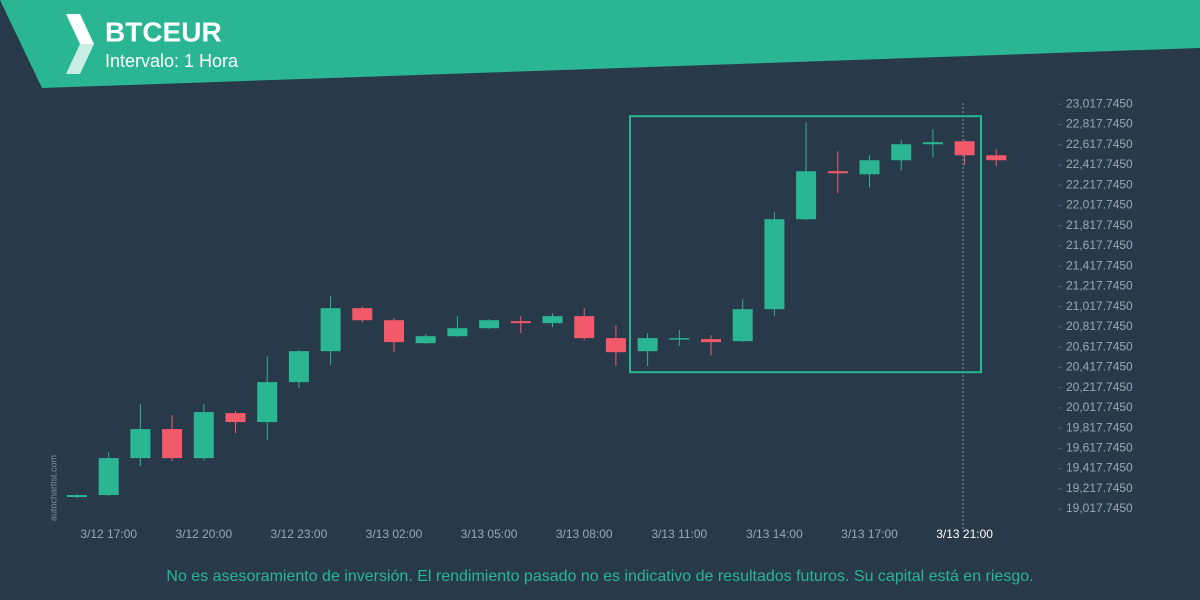  I want to click on y-tick-label: 19,217.7450, so click(1099, 488).